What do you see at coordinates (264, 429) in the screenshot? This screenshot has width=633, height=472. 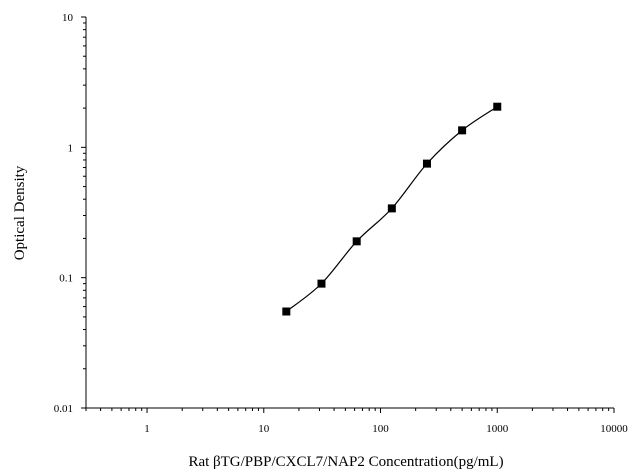 I see `x-tick-label: 10` at bounding box center [264, 429].